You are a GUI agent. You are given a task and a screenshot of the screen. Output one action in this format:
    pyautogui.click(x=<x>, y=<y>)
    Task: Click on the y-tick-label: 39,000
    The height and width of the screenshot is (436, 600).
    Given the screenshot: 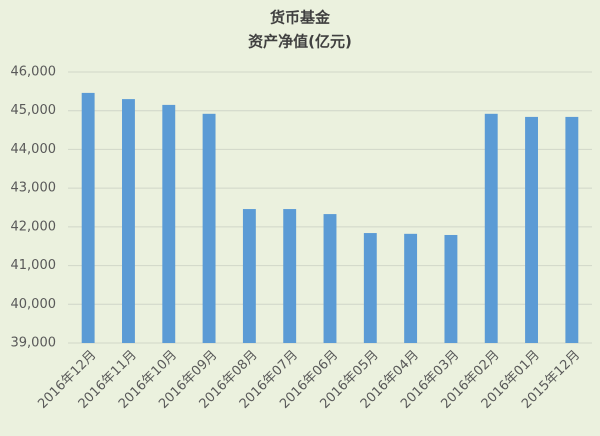 What is the action you would take?
    pyautogui.click(x=34, y=343)
    